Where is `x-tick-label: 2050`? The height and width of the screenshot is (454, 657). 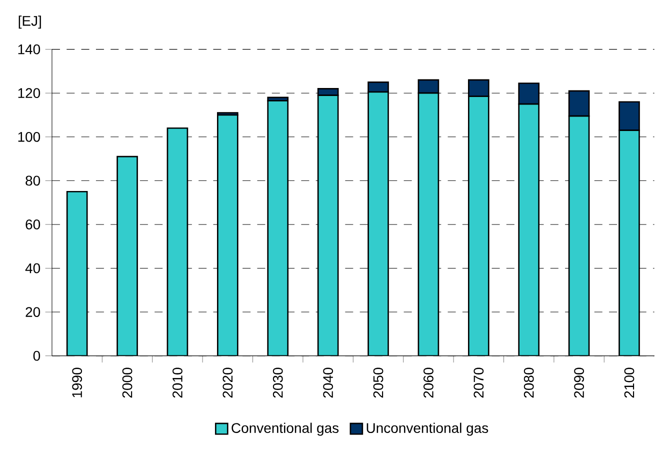 x-tick-label: 2050 is located at coordinates (378, 383).